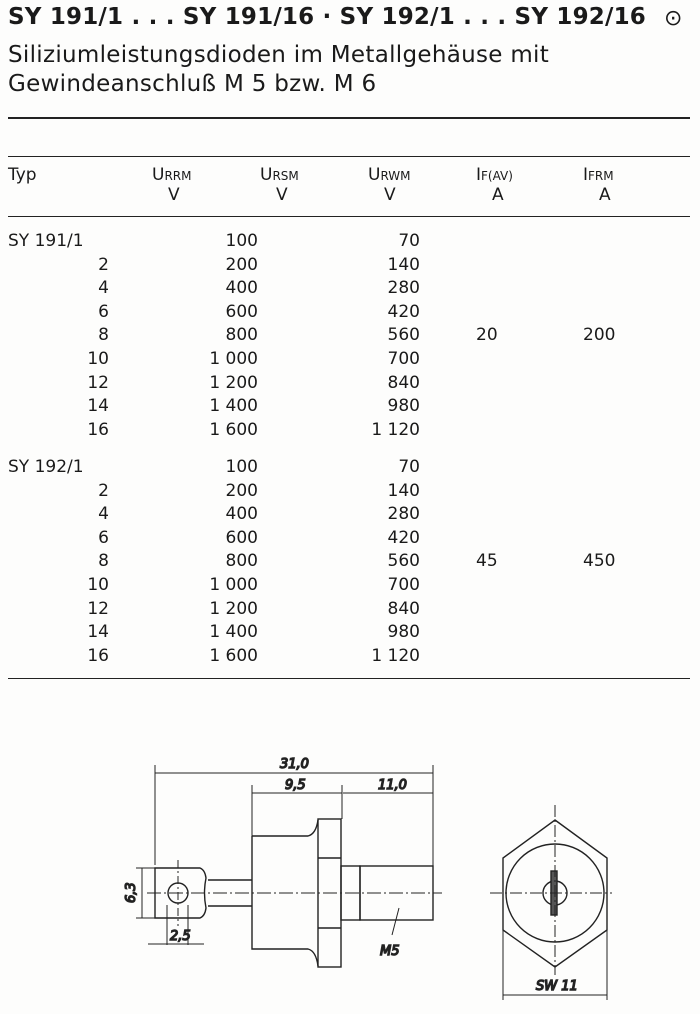 Image resolution: width=700 pixels, height=1014 pixels. Describe the element at coordinates (395, 921) in the screenshot. I see `thread-leader` at that location.